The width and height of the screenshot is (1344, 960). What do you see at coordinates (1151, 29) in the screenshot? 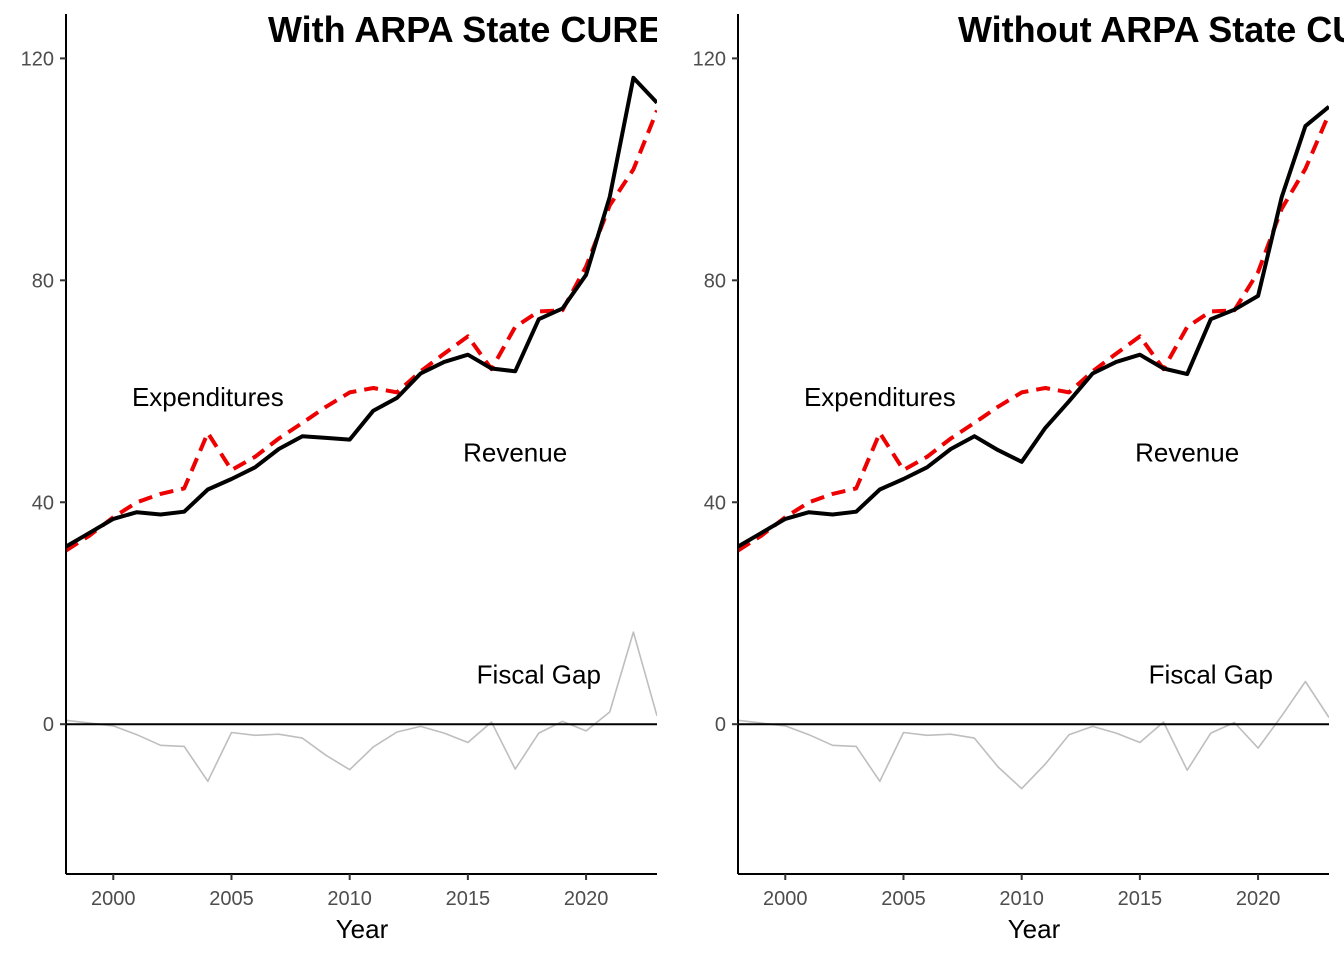
I see `panel-title: Without ARPA State CURE` at bounding box center [1151, 29].